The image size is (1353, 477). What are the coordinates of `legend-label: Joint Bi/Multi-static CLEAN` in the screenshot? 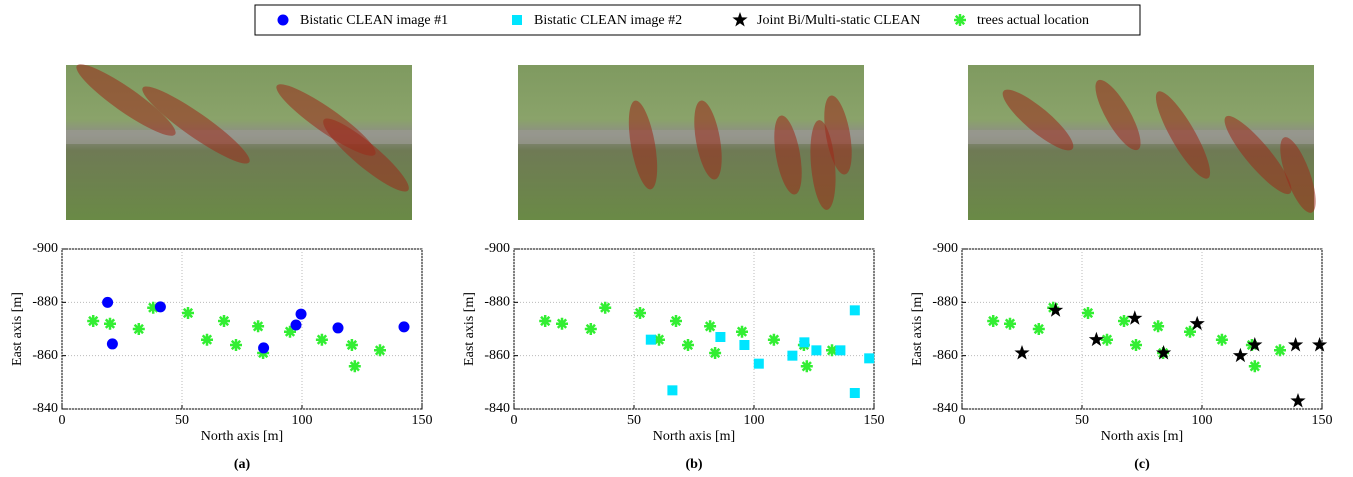 It's located at (838, 20).